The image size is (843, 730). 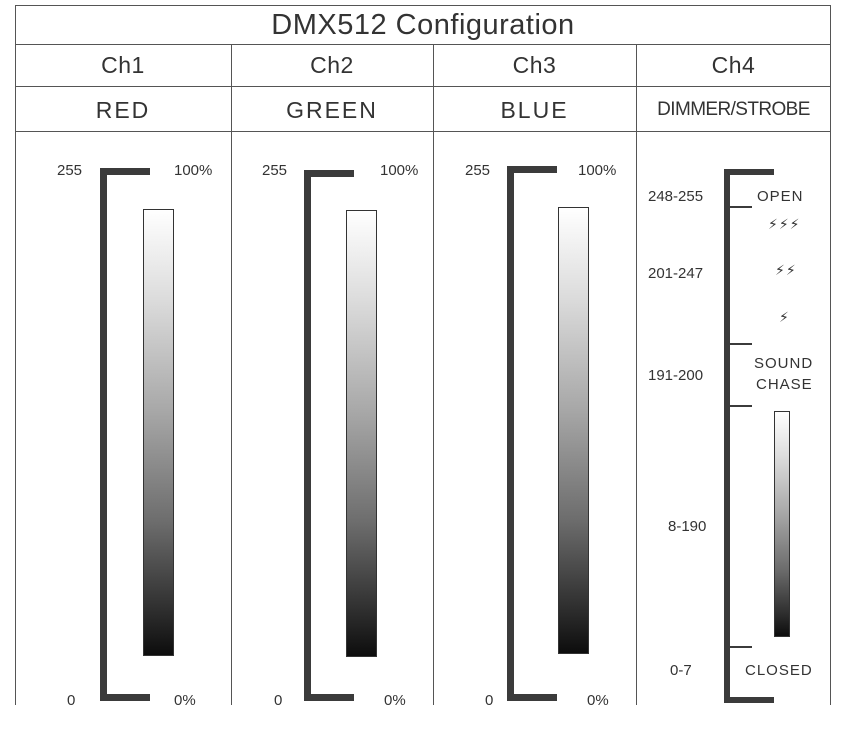 I want to click on ch1-bottom-value: 0, so click(x=71, y=700).